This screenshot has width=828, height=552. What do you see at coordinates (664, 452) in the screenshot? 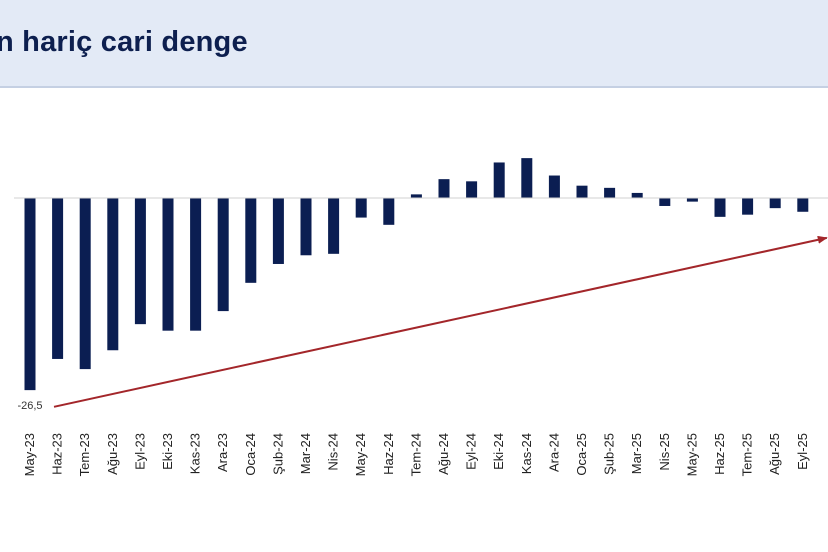
I see `x-tick-label: Nis-25` at bounding box center [664, 452].